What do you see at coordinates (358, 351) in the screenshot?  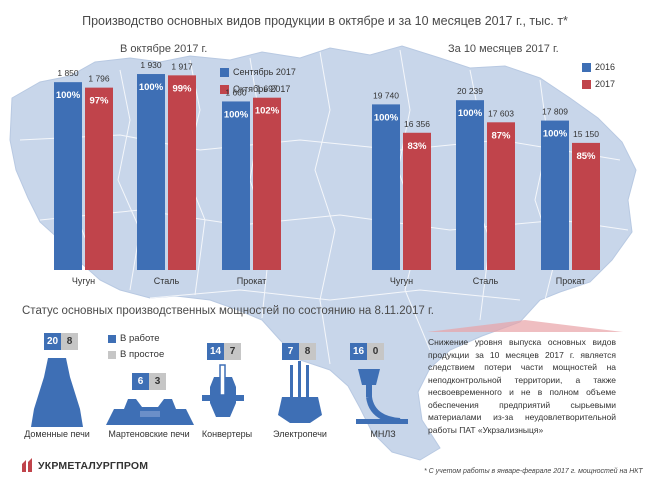 I see `working-count: 16` at bounding box center [358, 351].